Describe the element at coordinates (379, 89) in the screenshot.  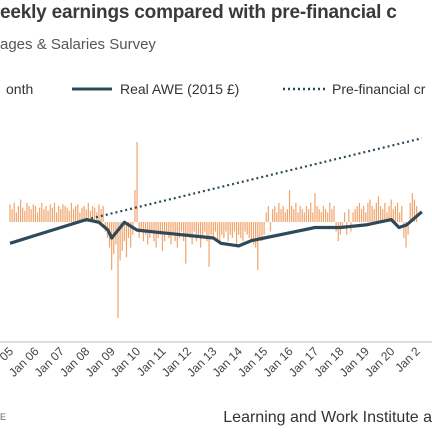
I see `legend-label: Pre-financial cr` at that location.